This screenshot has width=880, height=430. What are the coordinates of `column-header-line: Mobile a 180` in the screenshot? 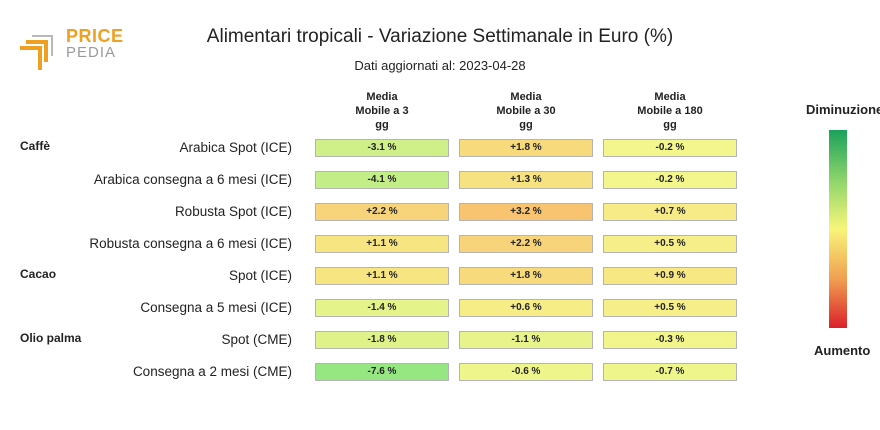 It's located at (670, 111).